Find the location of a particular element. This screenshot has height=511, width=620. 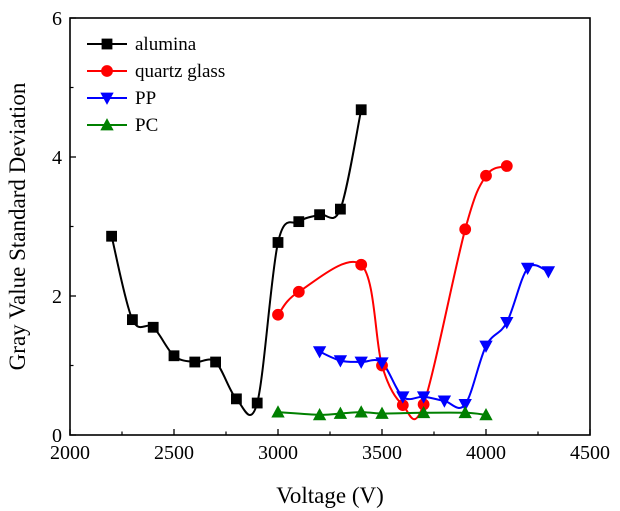

x-tick-label: 4000 is located at coordinates (486, 453).